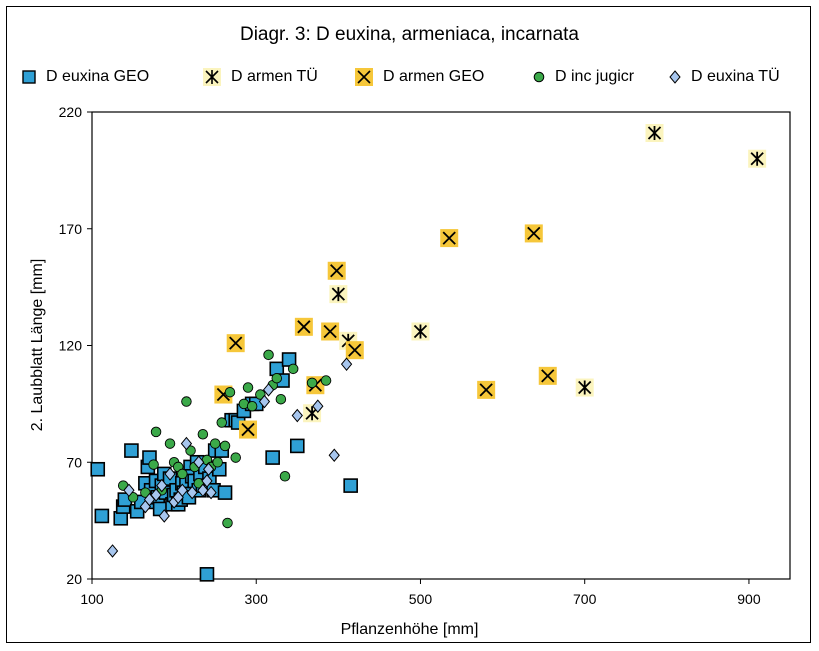  I want to click on y-tick-label: 20, so click(74, 579).